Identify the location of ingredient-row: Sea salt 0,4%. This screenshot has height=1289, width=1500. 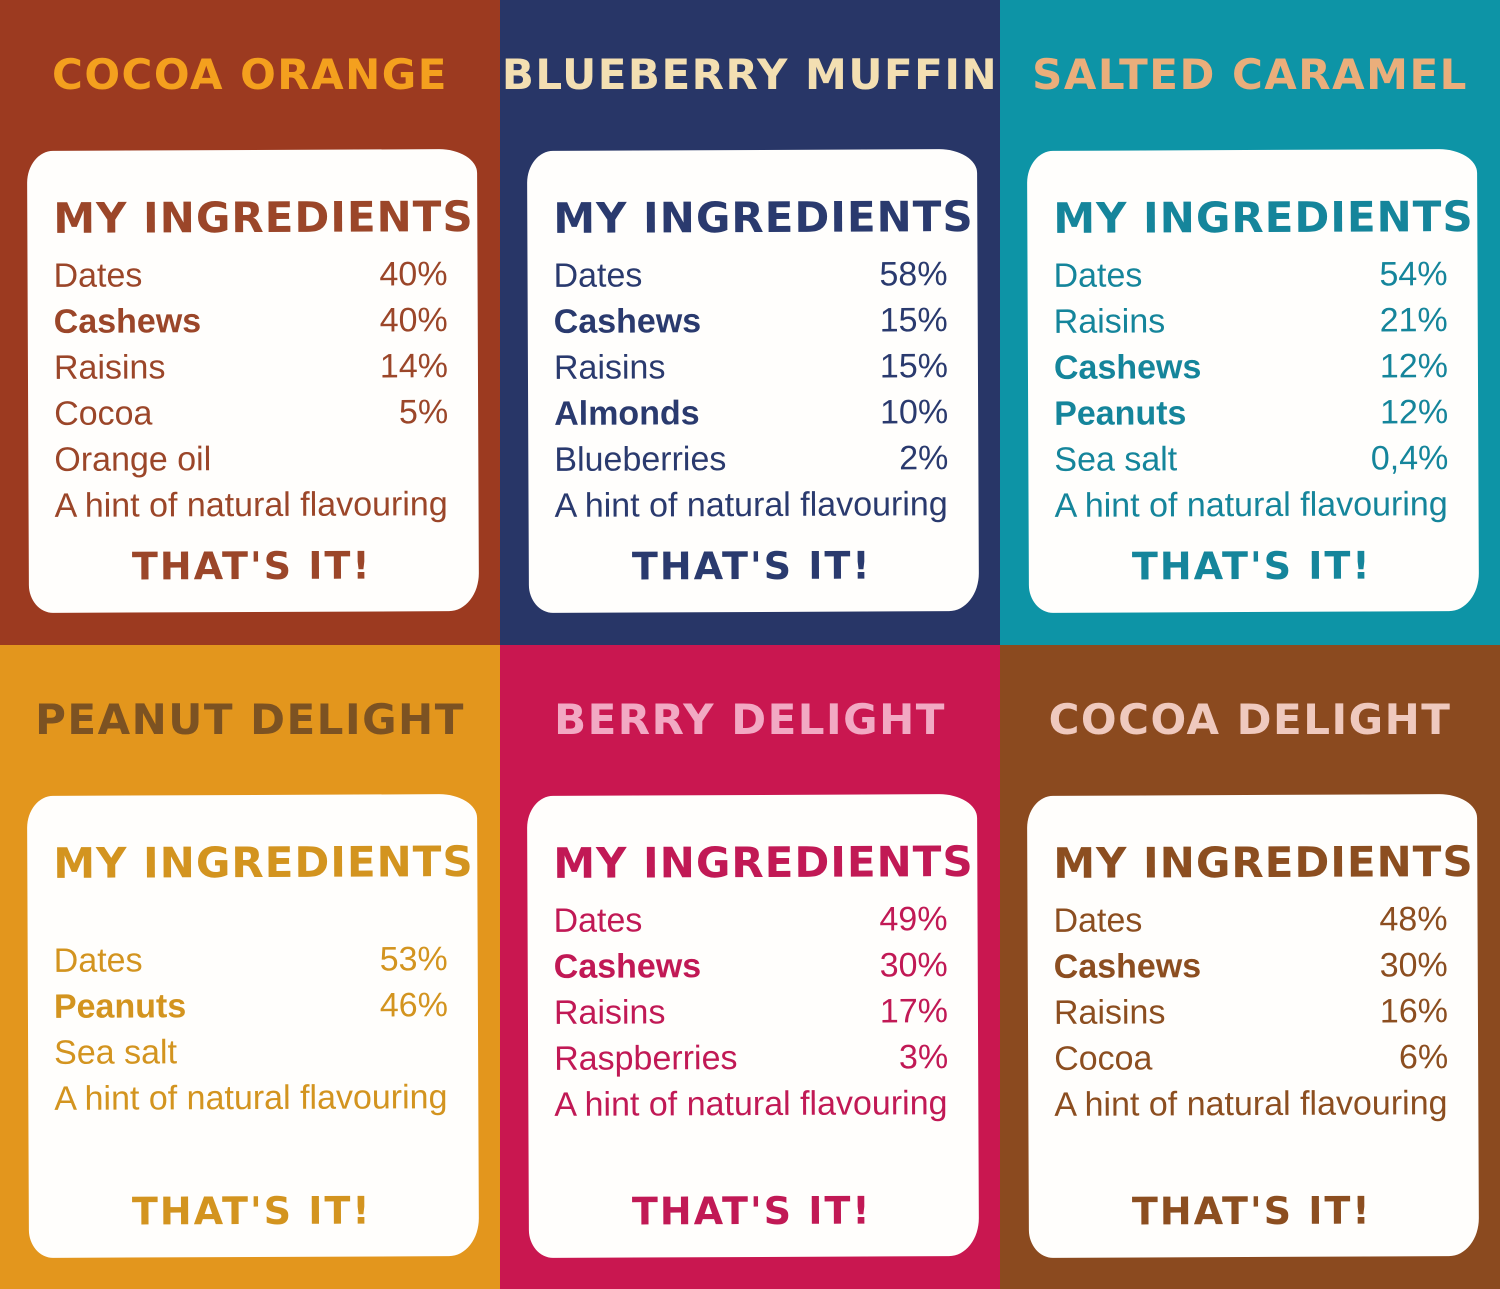
(1251, 459).